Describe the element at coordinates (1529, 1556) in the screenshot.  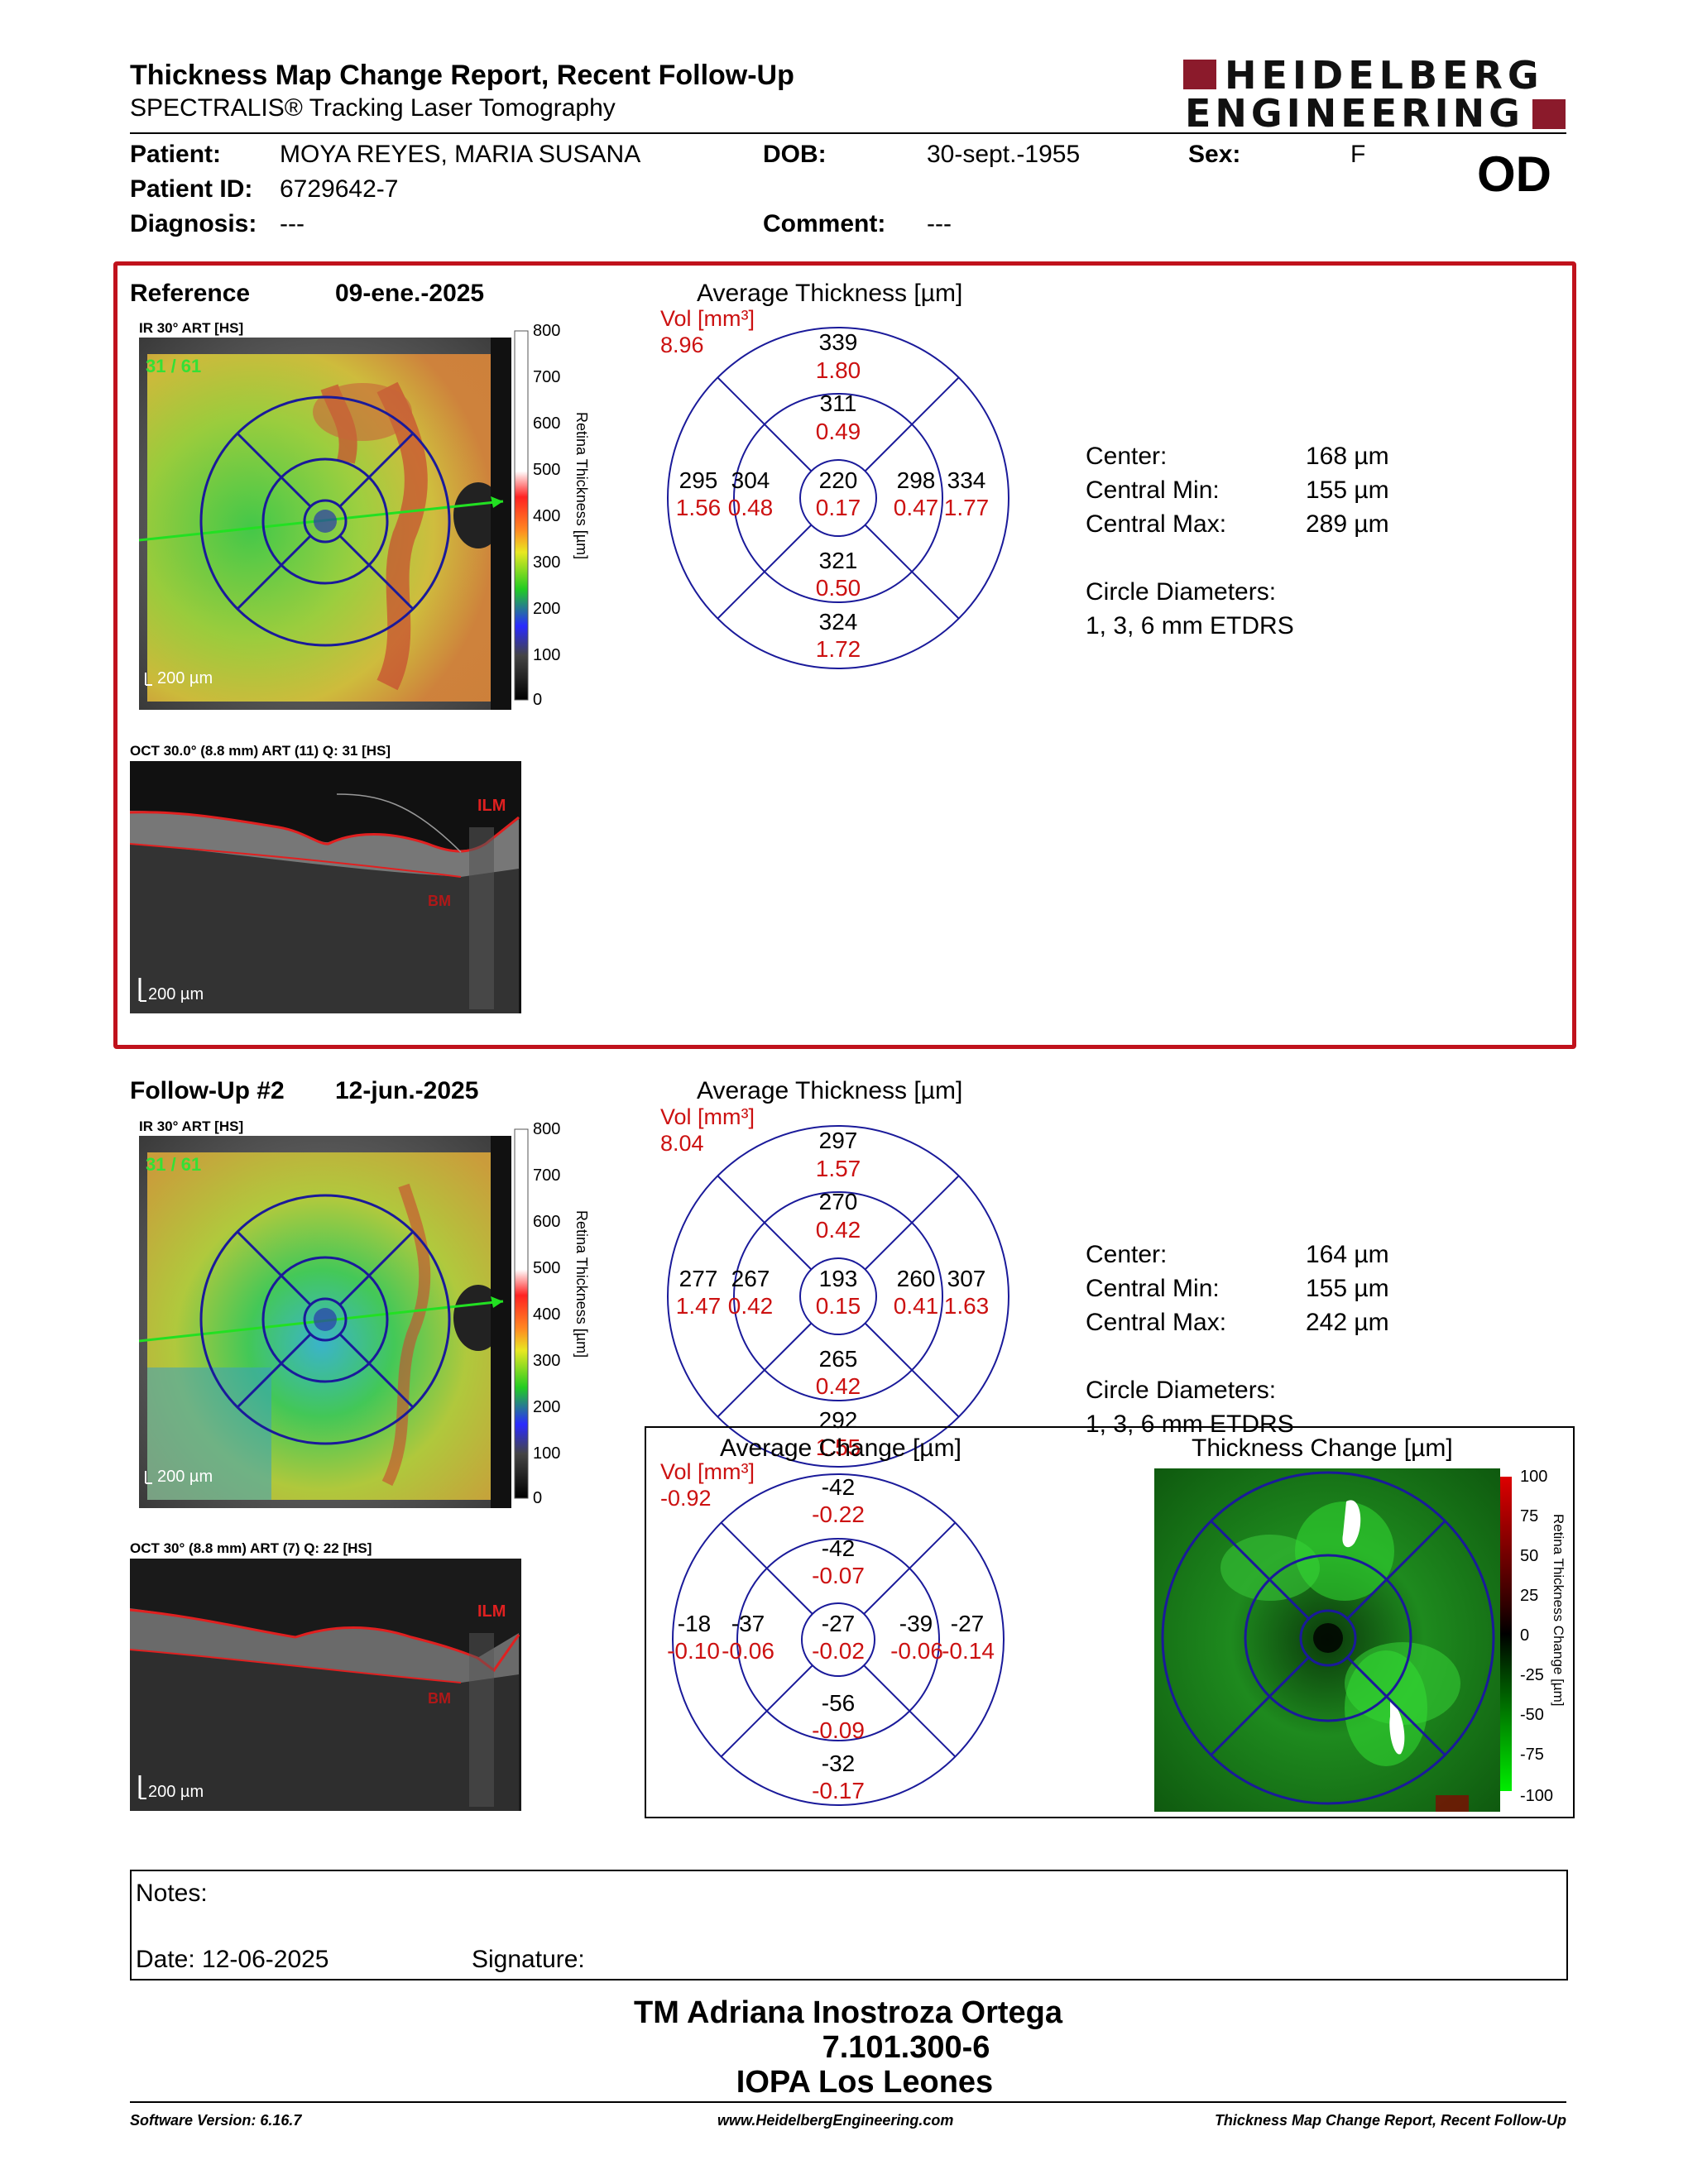
I see `ch-tick-50: 50` at that location.